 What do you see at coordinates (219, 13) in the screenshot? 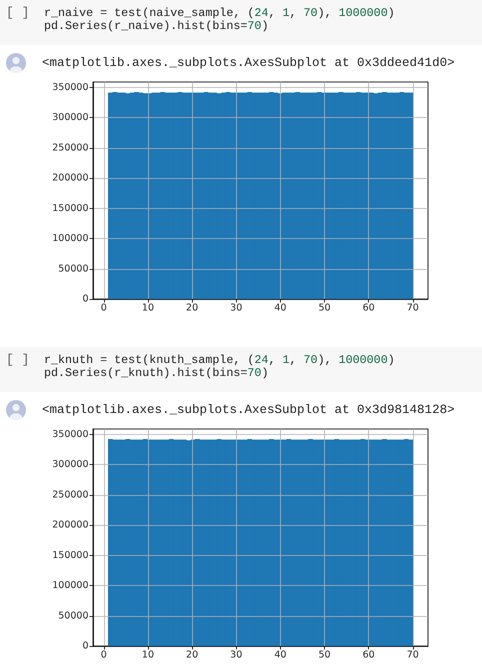
I see `text: r_naive = test(naive_sample, (24, 1, 70), 1000000)` at bounding box center [219, 13].